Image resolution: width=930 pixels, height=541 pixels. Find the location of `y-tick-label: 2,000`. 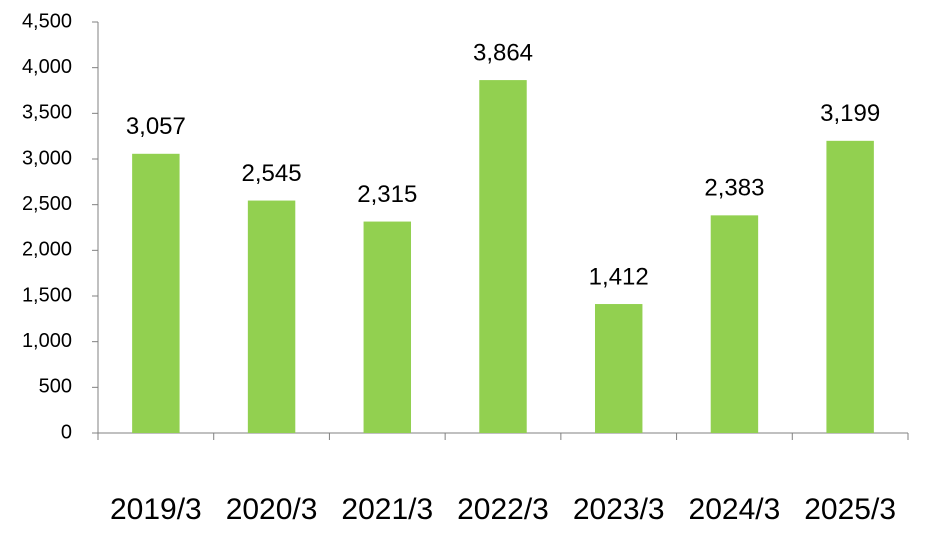

y-tick-label: 2,000 is located at coordinates (47, 250).